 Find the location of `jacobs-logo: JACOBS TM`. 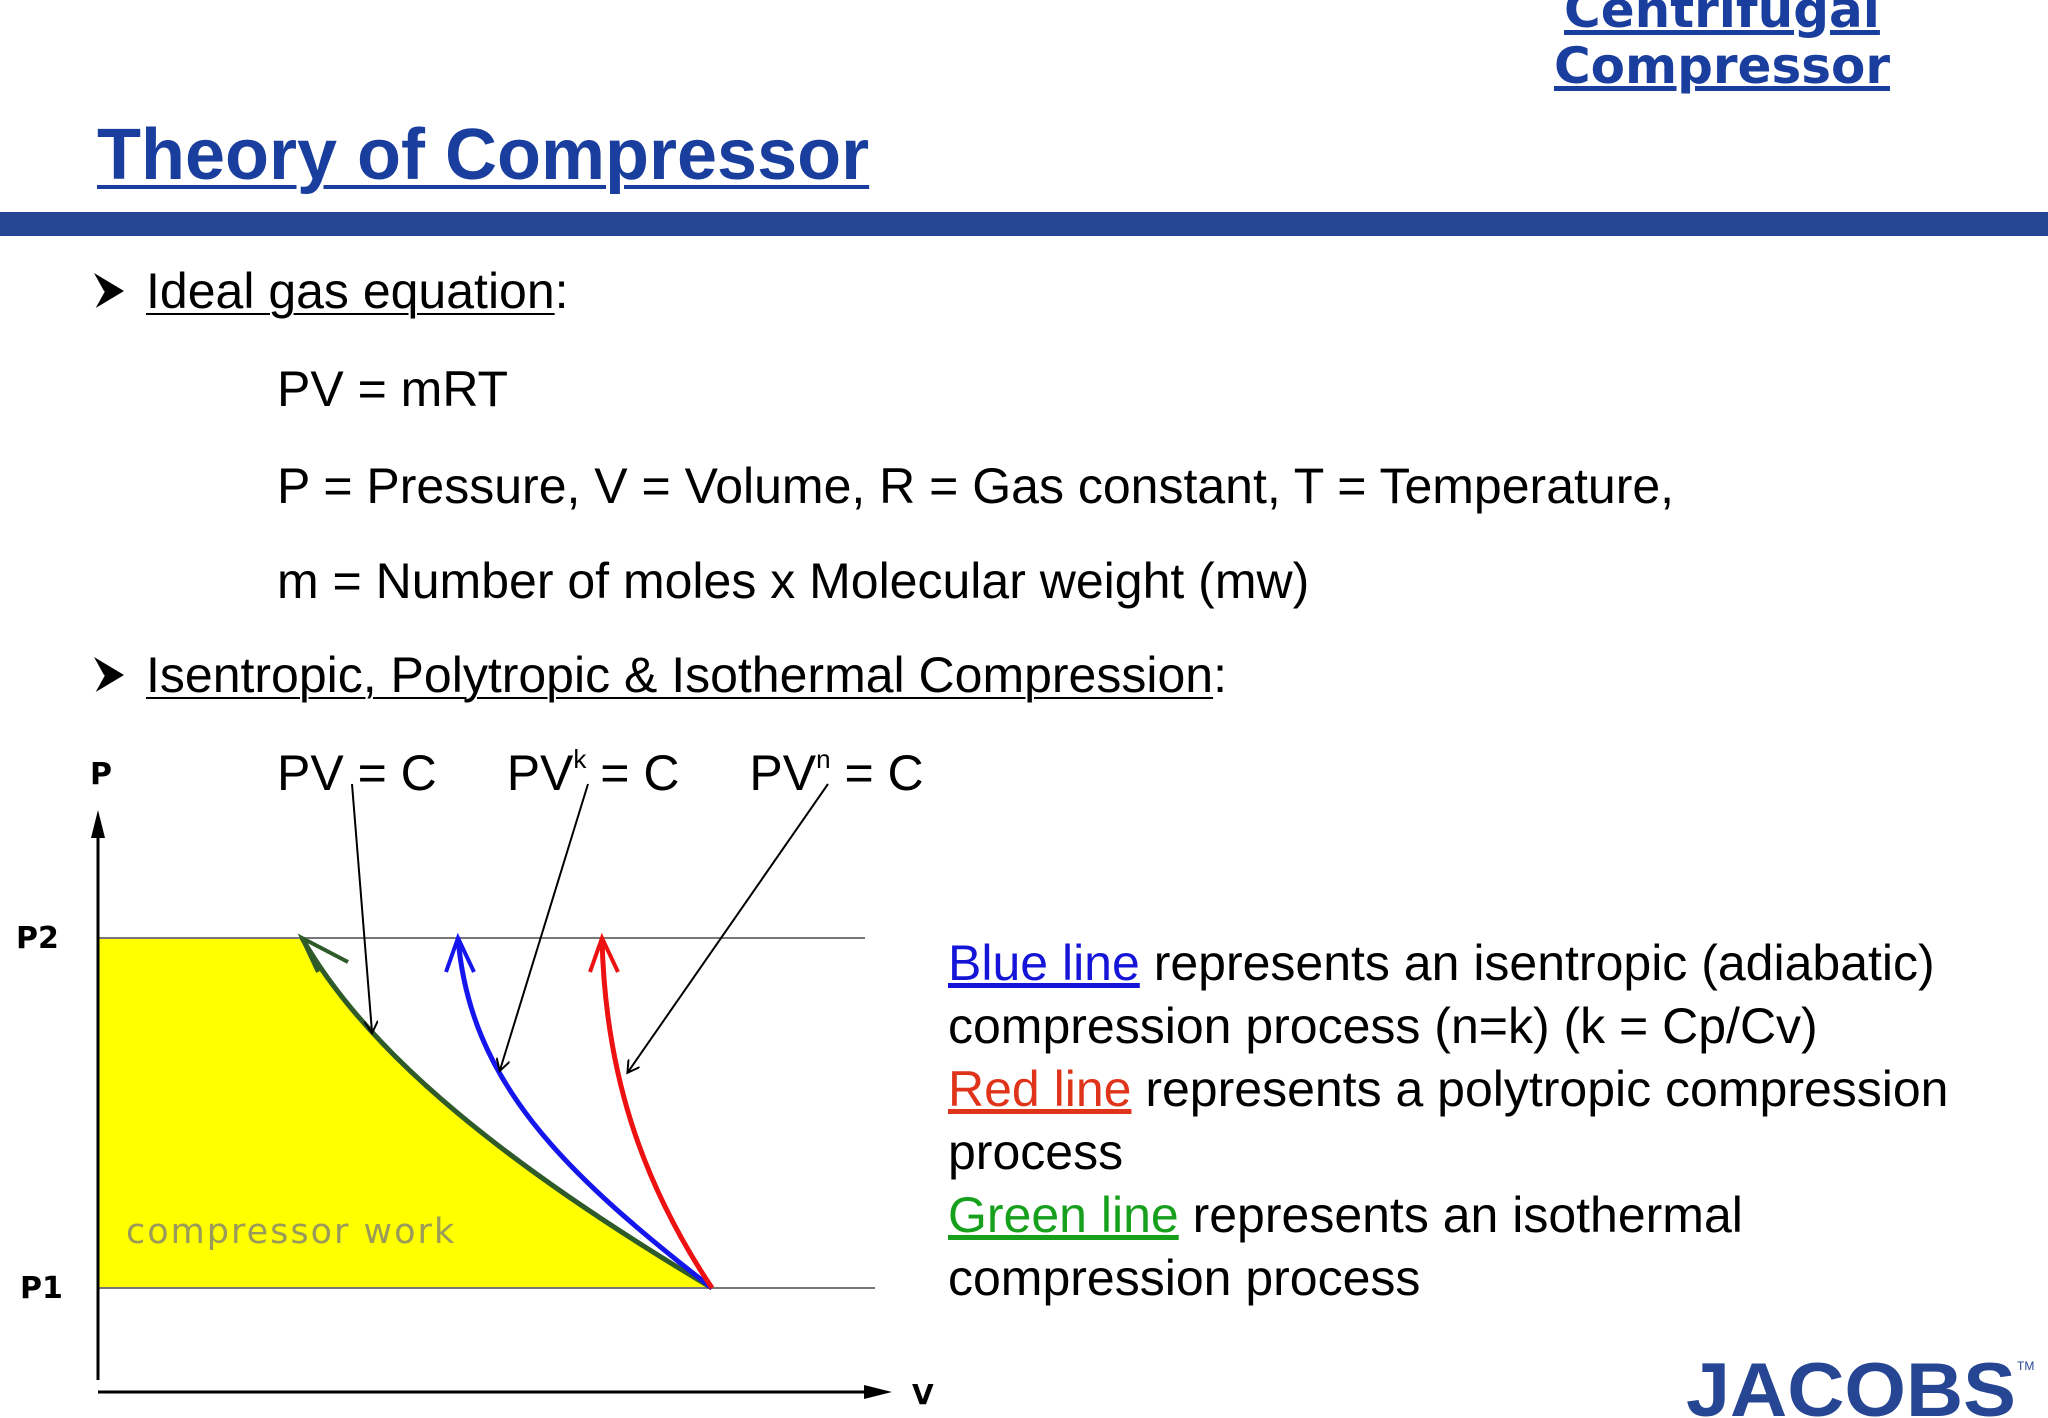

jacobs-logo: JACOBS TM is located at coordinates (1860, 1387).